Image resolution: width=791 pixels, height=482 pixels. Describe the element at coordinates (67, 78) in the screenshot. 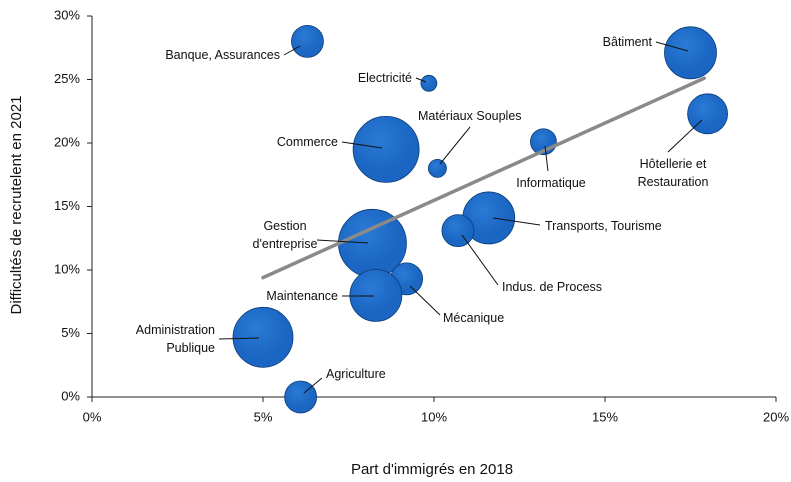

I see `y-tick-label: 25%` at that location.